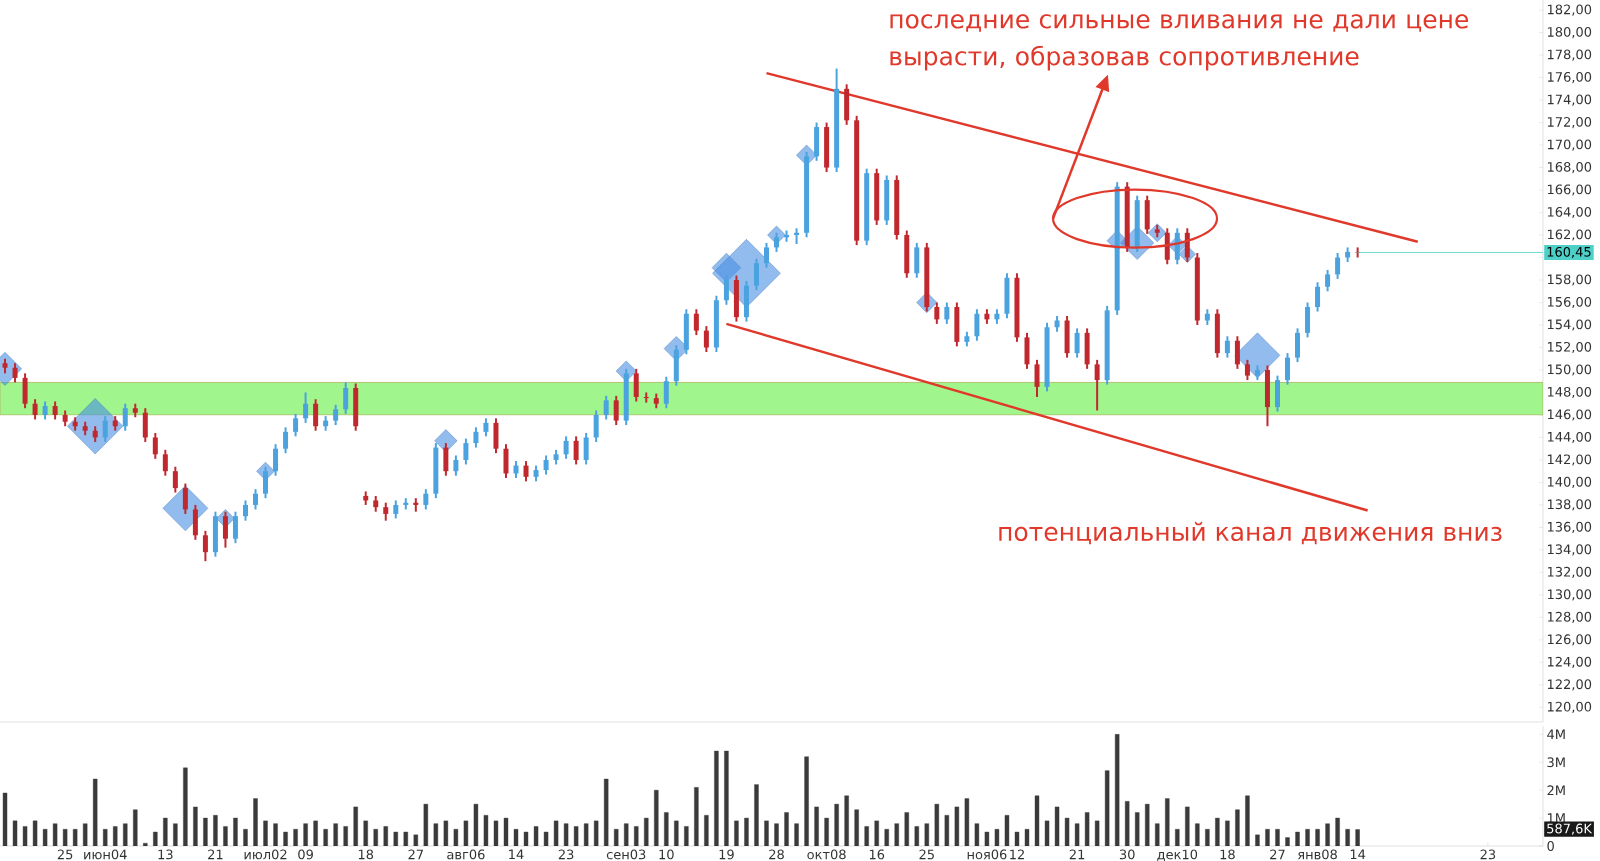  Describe the element at coordinates (1569, 617) in the screenshot. I see `y-tick-label: 128,00` at that location.